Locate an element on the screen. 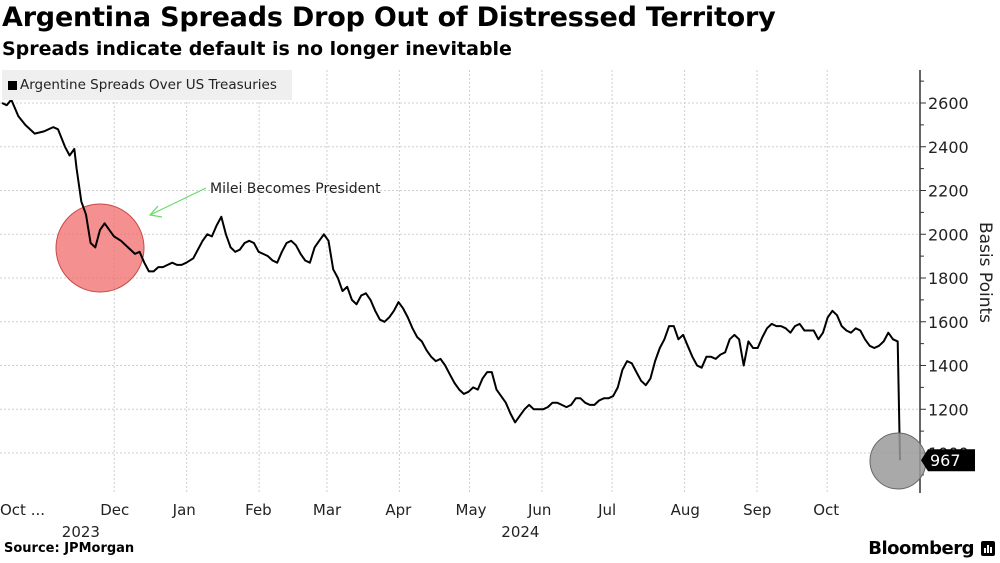 The width and height of the screenshot is (1000, 563). y-tick-label: 2200 is located at coordinates (948, 191).